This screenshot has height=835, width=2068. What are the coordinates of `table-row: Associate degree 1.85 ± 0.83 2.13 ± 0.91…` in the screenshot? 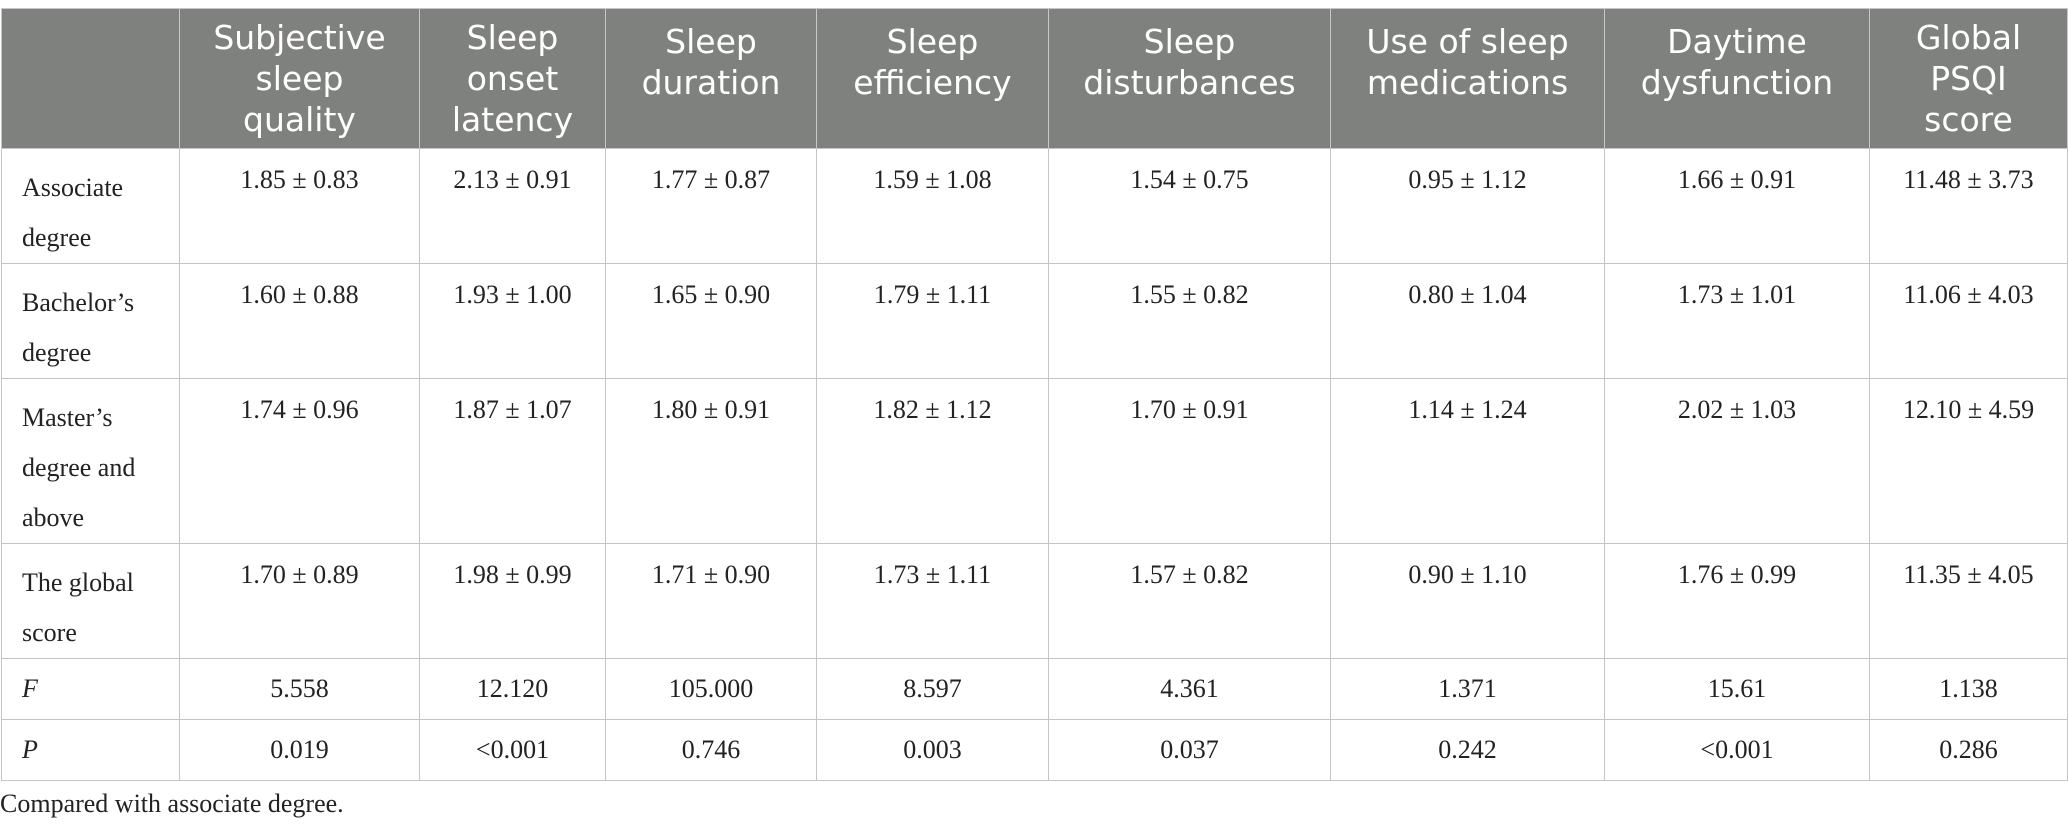 It's located at (1034, 206).